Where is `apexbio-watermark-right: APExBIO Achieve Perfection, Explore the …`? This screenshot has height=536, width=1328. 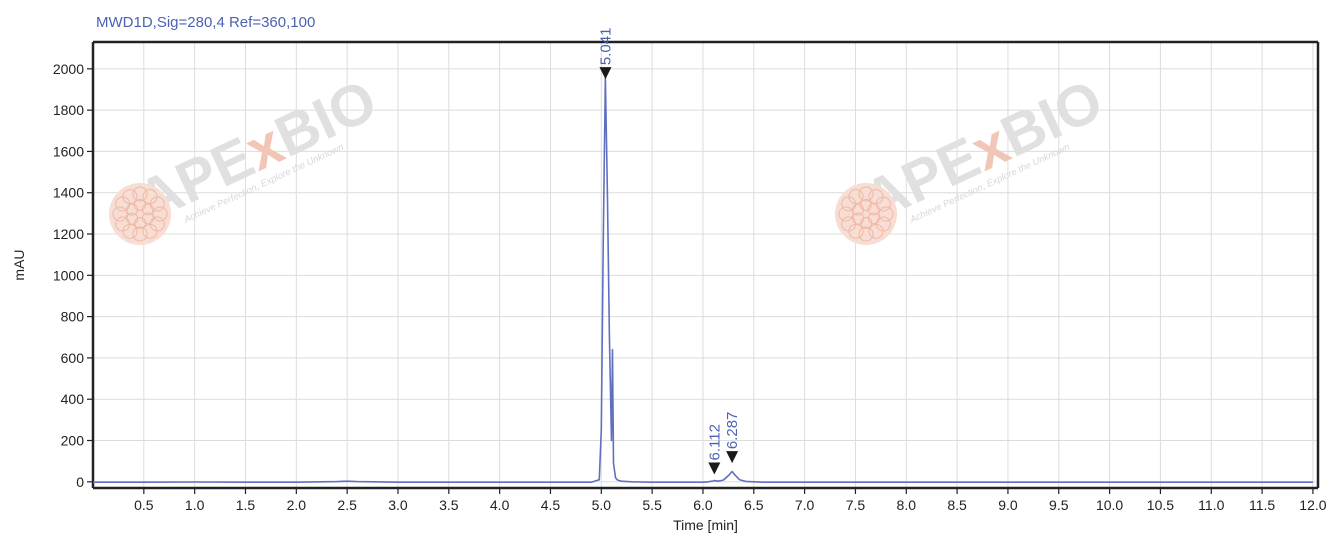
apexbio-watermark-right: APExBIO Achieve Perfection, Explore the … is located at coordinates (983, 150).